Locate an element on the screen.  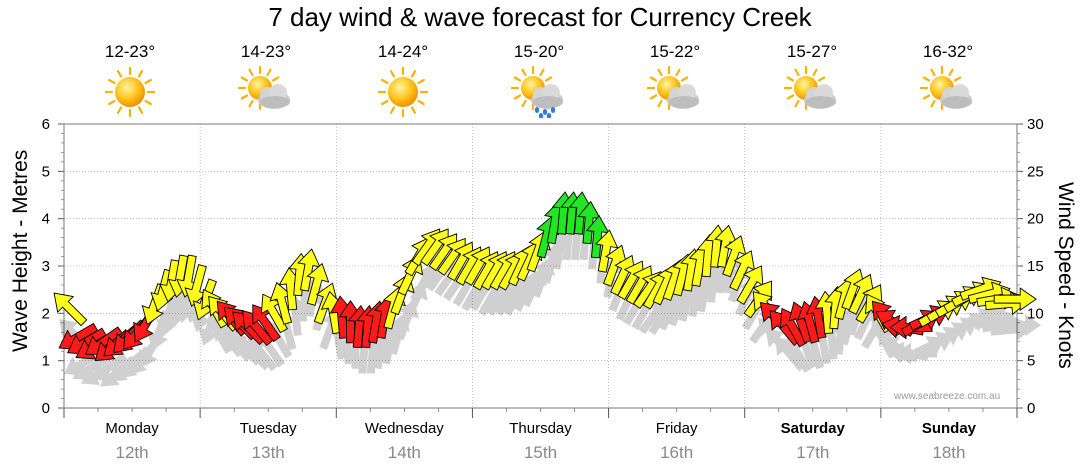
temperature-range: 15-20° is located at coordinates (539, 51).